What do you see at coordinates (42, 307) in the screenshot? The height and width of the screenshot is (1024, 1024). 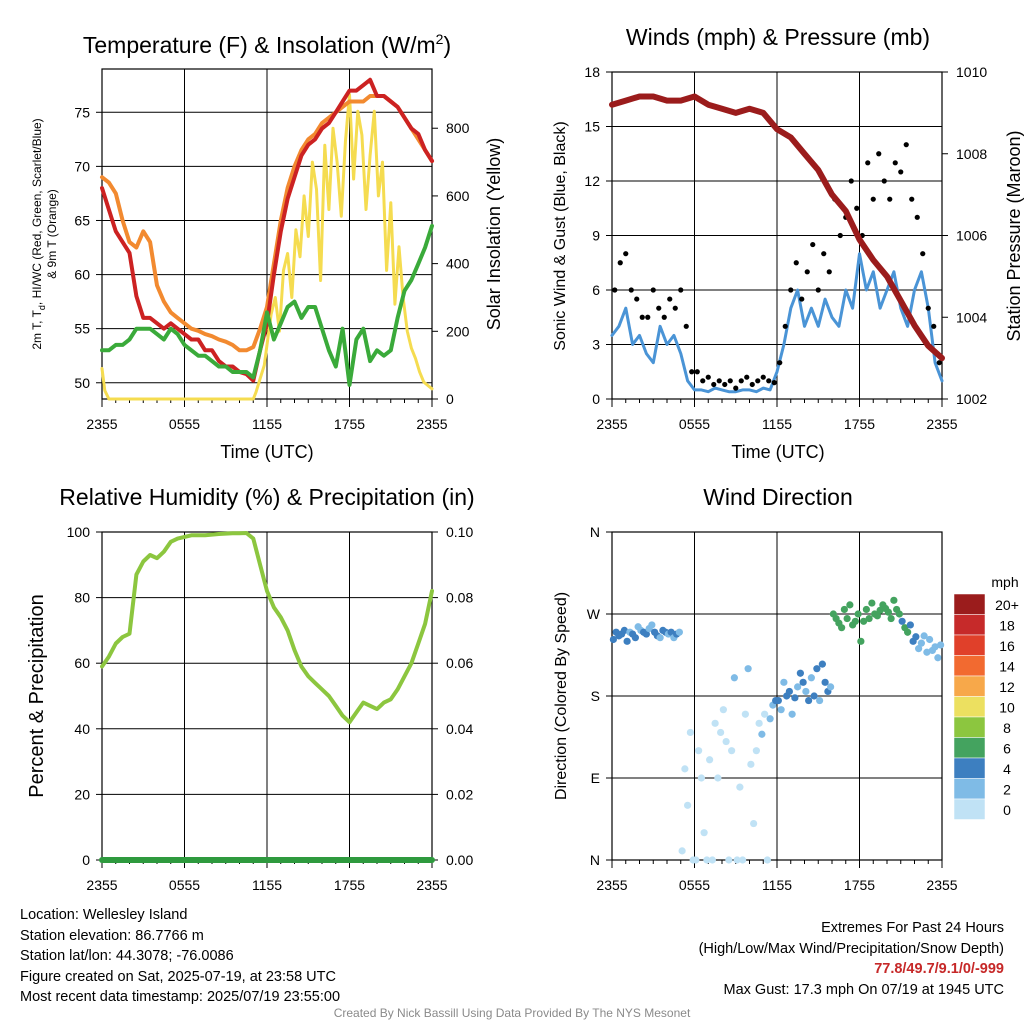 I see `ylabel-subscript: d` at bounding box center [42, 307].